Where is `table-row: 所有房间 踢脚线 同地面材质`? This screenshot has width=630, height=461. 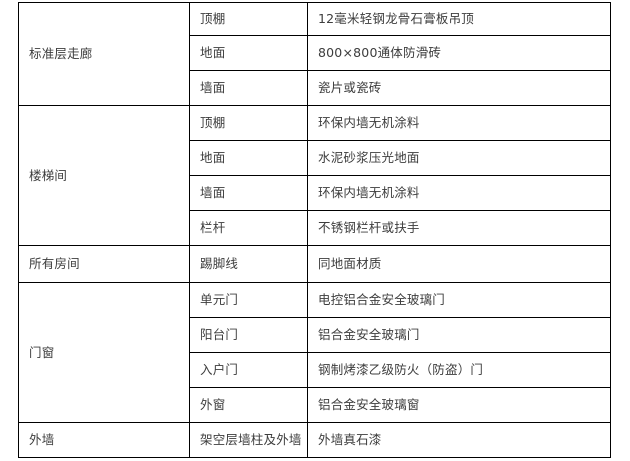
table-row: 所有房间 踢脚线 同地面材质 is located at coordinates (314, 264).